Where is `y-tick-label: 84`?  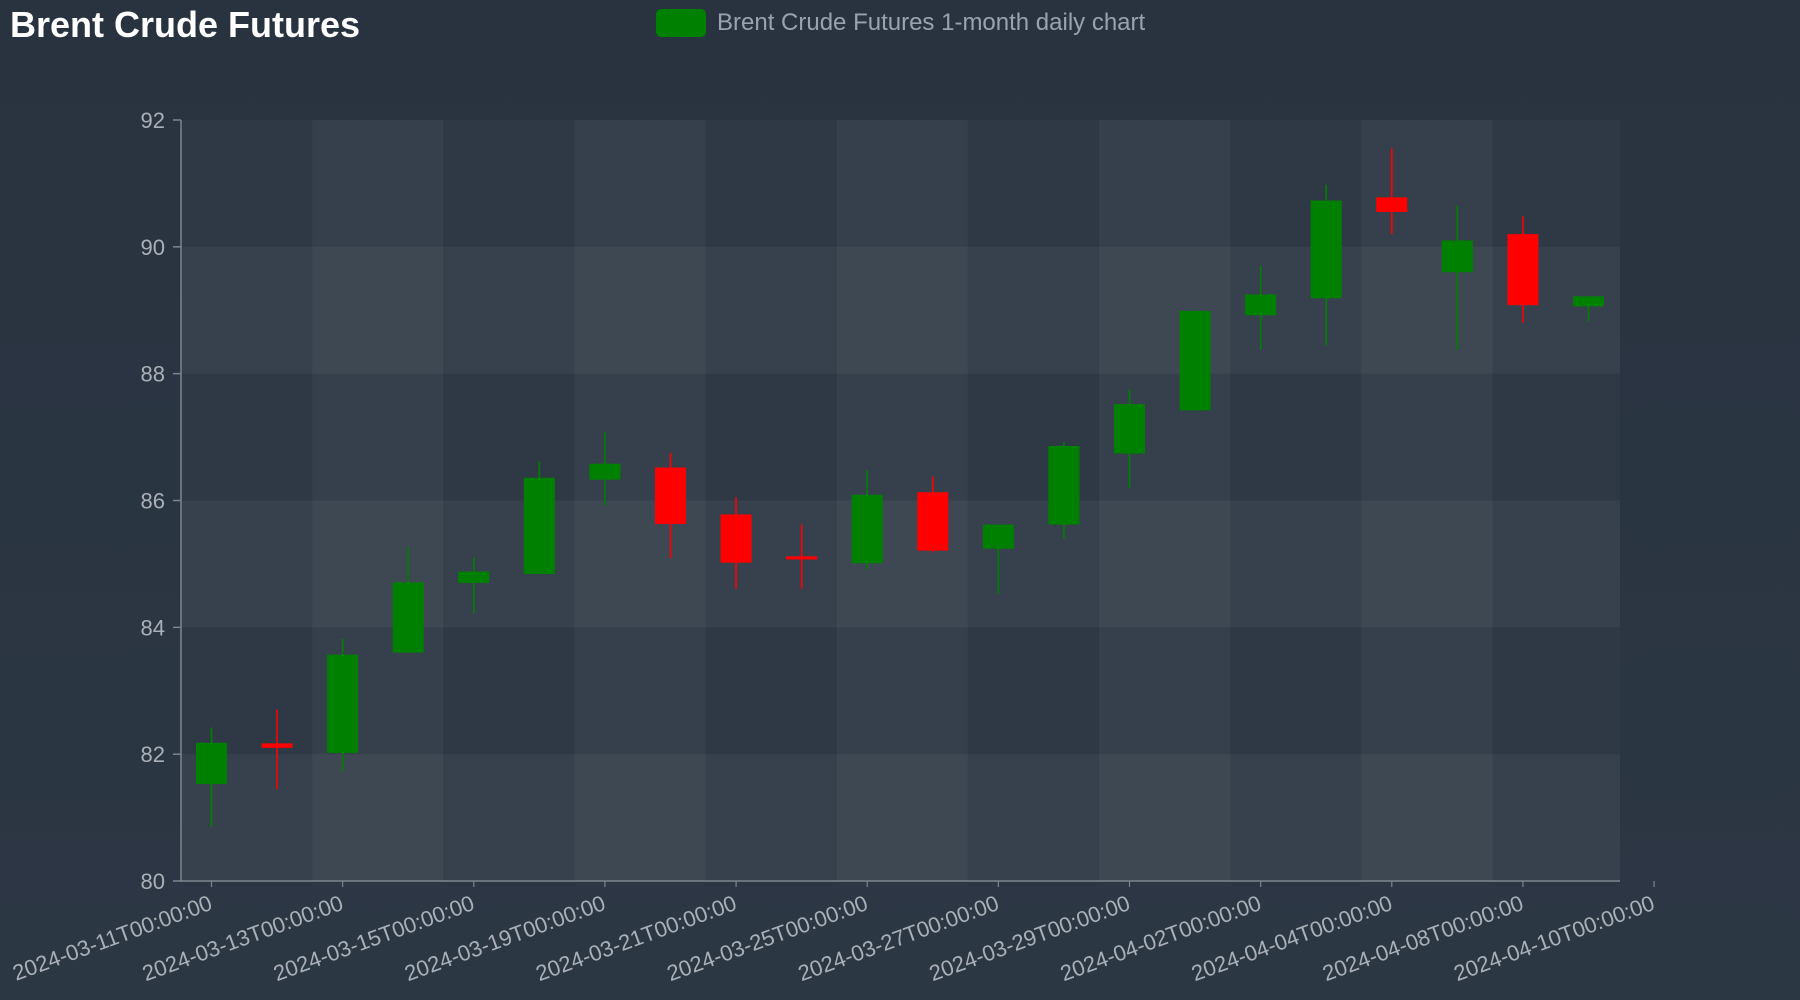
y-tick-label: 84 is located at coordinates (153, 627).